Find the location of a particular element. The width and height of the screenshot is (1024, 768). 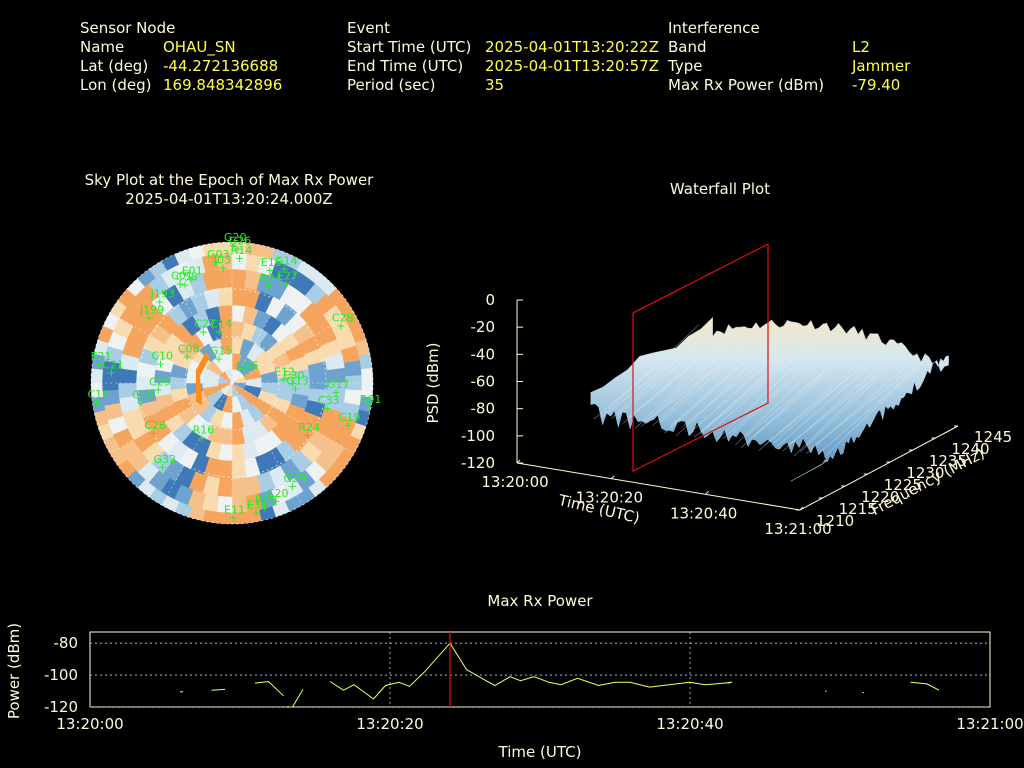

sky-plot-subtitle: 2025-04-01T13:20:24.000Z is located at coordinates (229, 199).